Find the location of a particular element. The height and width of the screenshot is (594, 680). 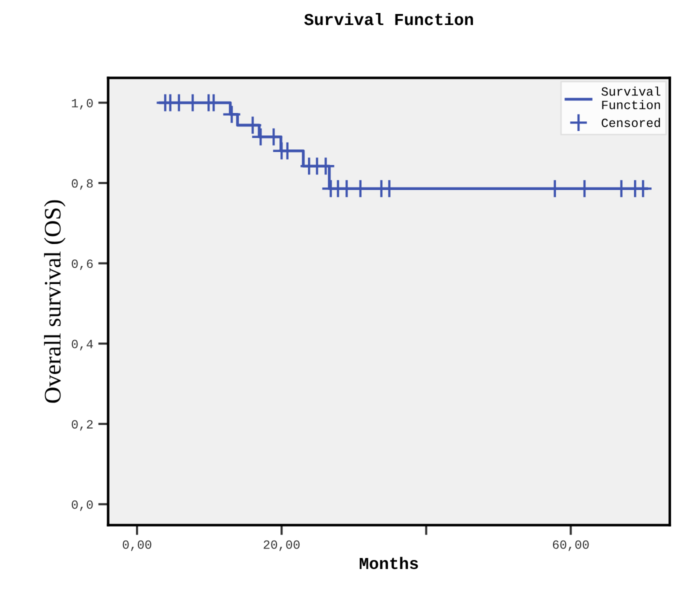

legend-label: Survival Function is located at coordinates (631, 98).